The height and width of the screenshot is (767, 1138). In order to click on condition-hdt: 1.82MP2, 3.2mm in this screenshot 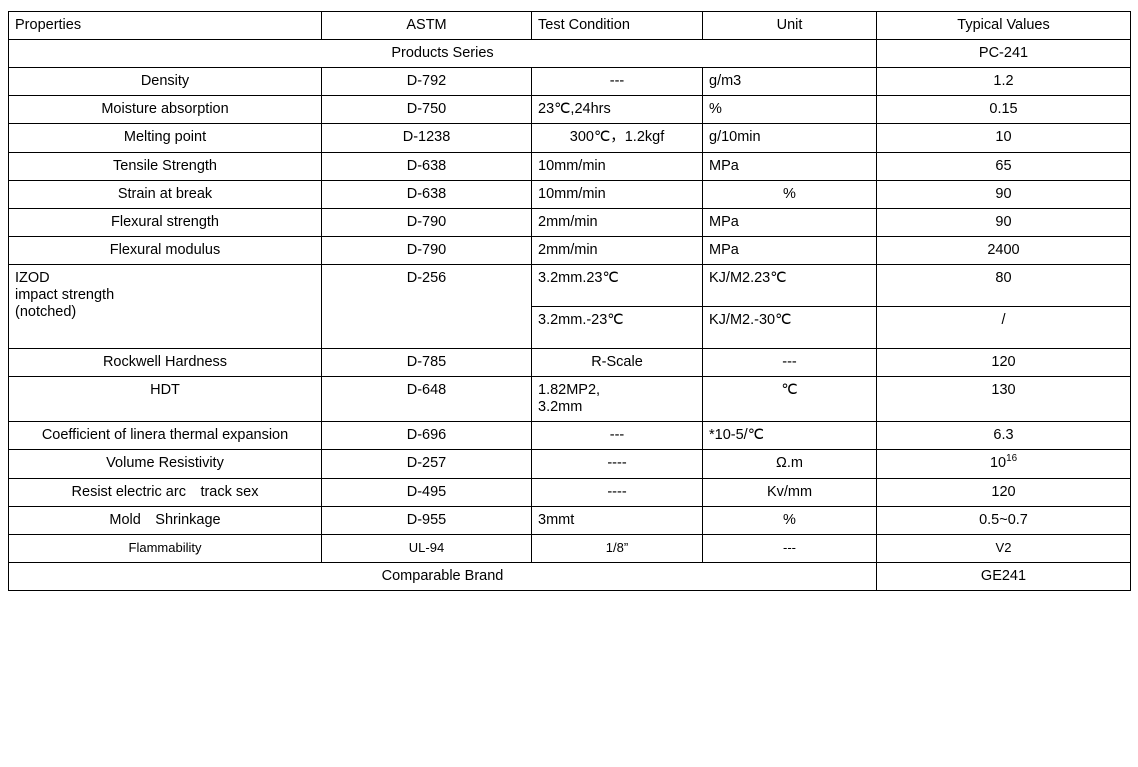, I will do `click(617, 399)`.